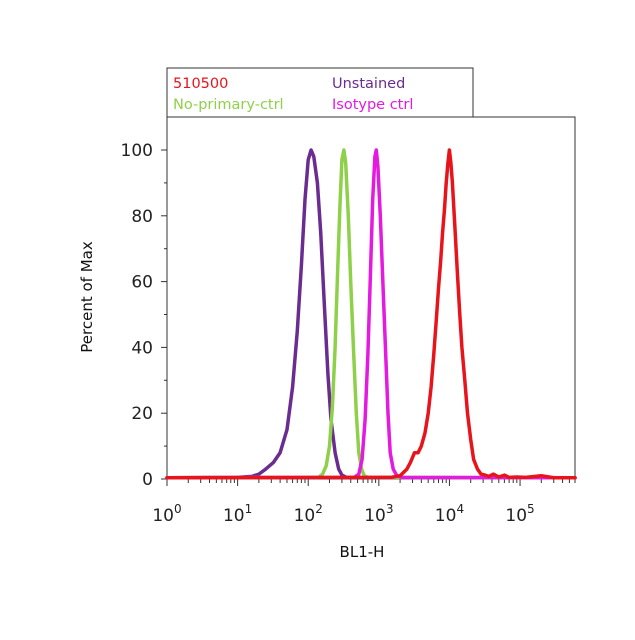 Image resolution: width=635 pixels, height=640 pixels. Describe the element at coordinates (519, 514) in the screenshot. I see `x-tick-label: 10⁵` at that location.